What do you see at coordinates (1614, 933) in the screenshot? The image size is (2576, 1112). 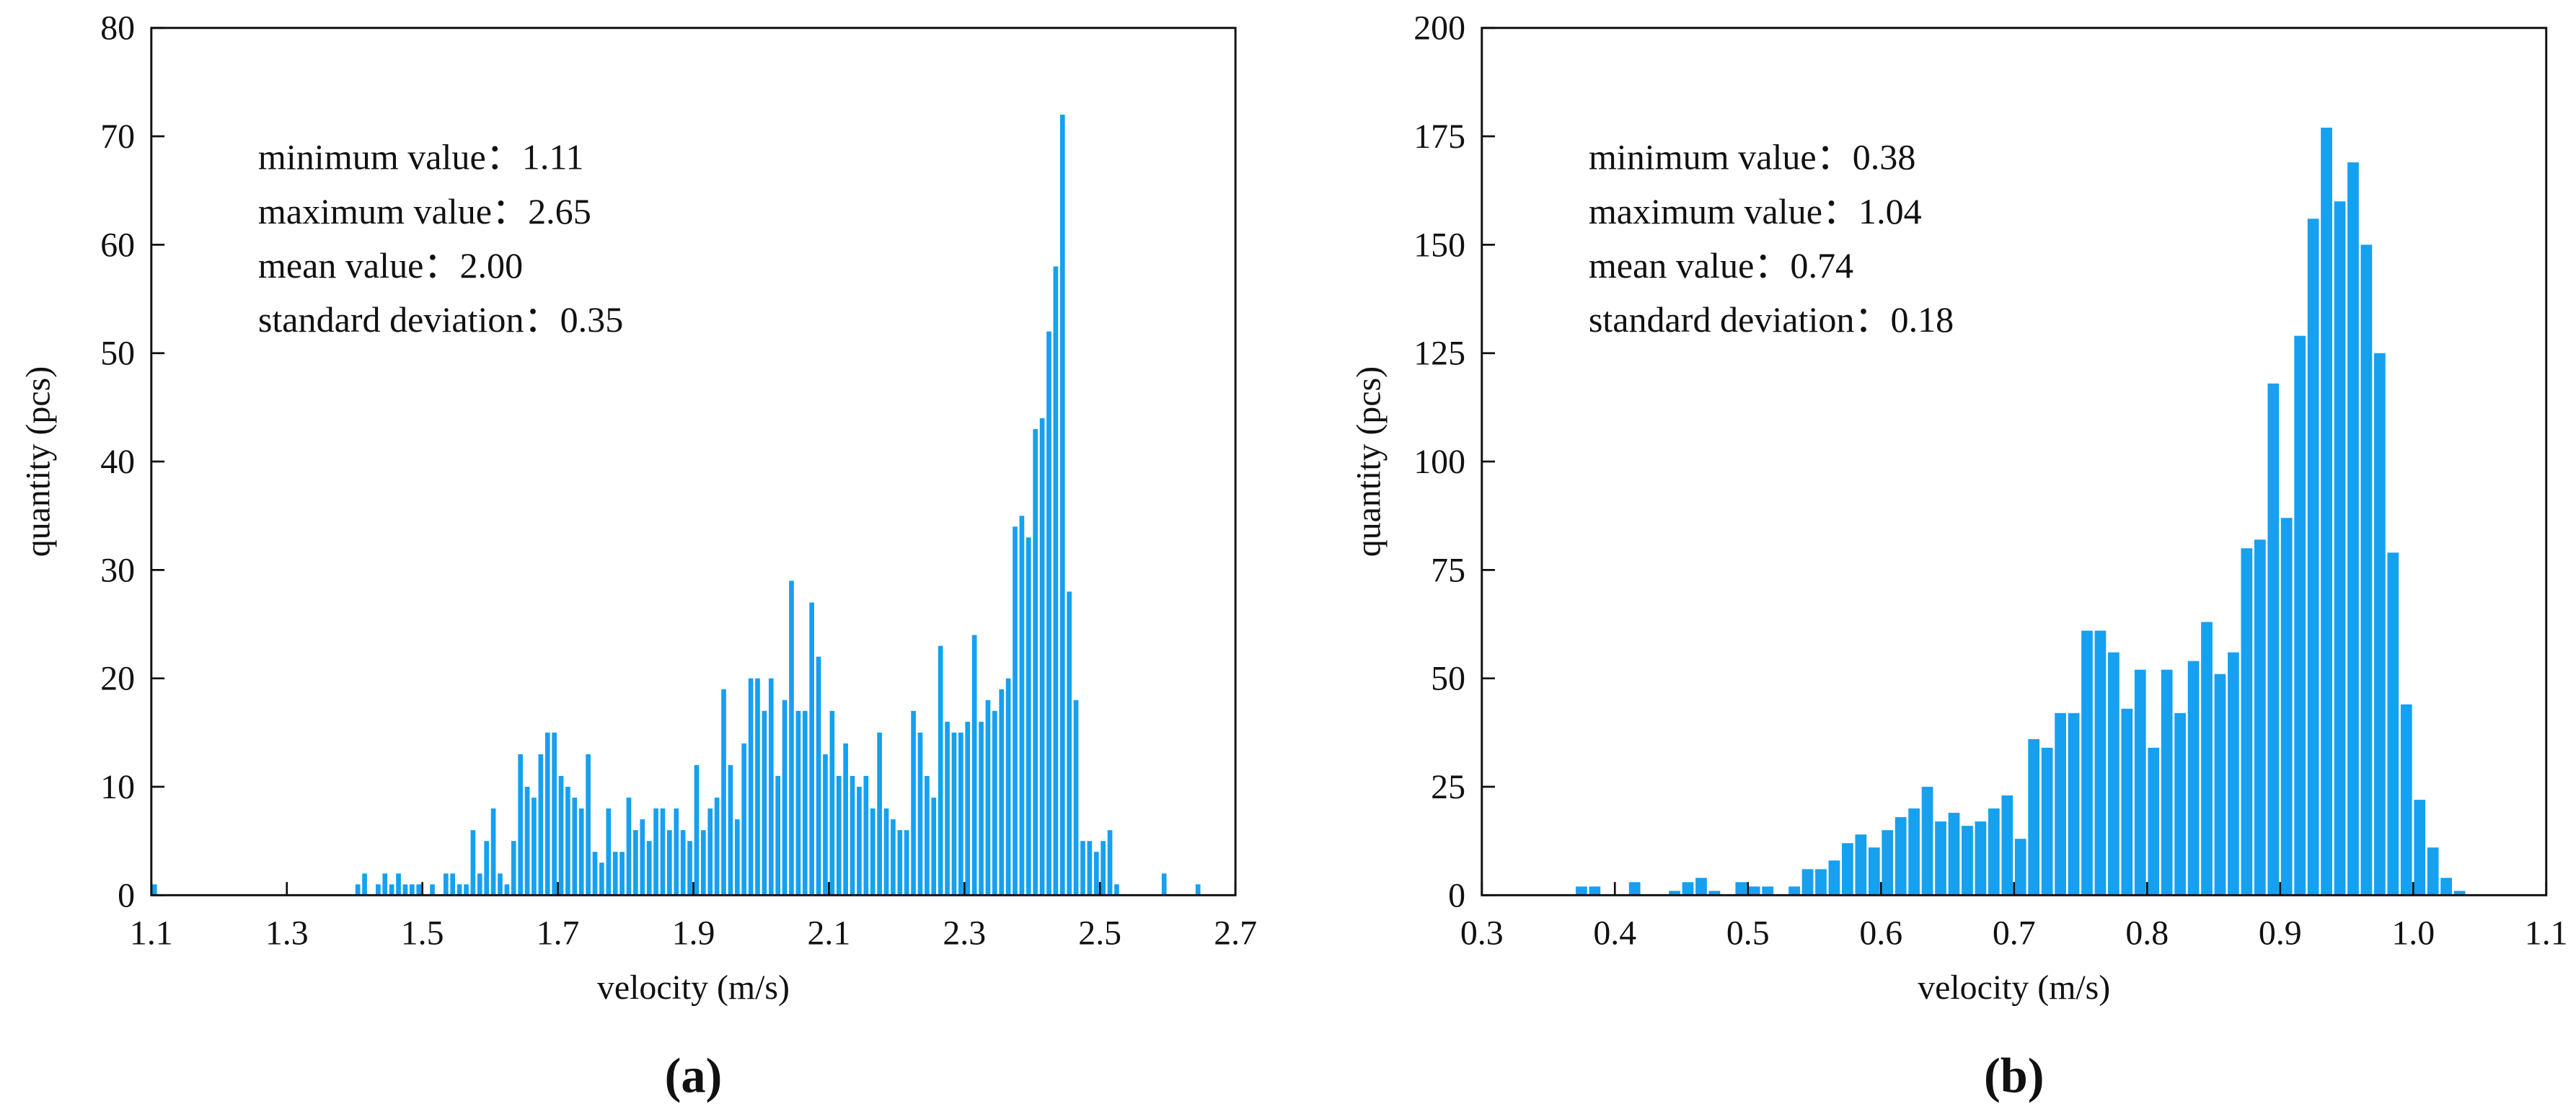 I see `x-tick-label: 0.4` at bounding box center [1614, 933].